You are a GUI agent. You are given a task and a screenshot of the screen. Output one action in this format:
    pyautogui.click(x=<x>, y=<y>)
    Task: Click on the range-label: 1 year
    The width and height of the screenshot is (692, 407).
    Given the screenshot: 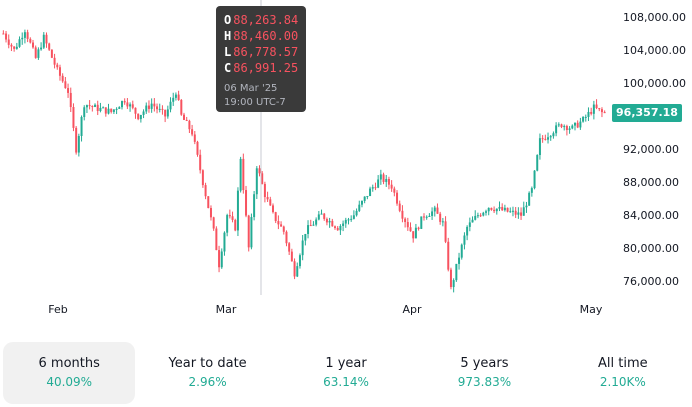 What is the action you would take?
    pyautogui.click(x=346, y=363)
    